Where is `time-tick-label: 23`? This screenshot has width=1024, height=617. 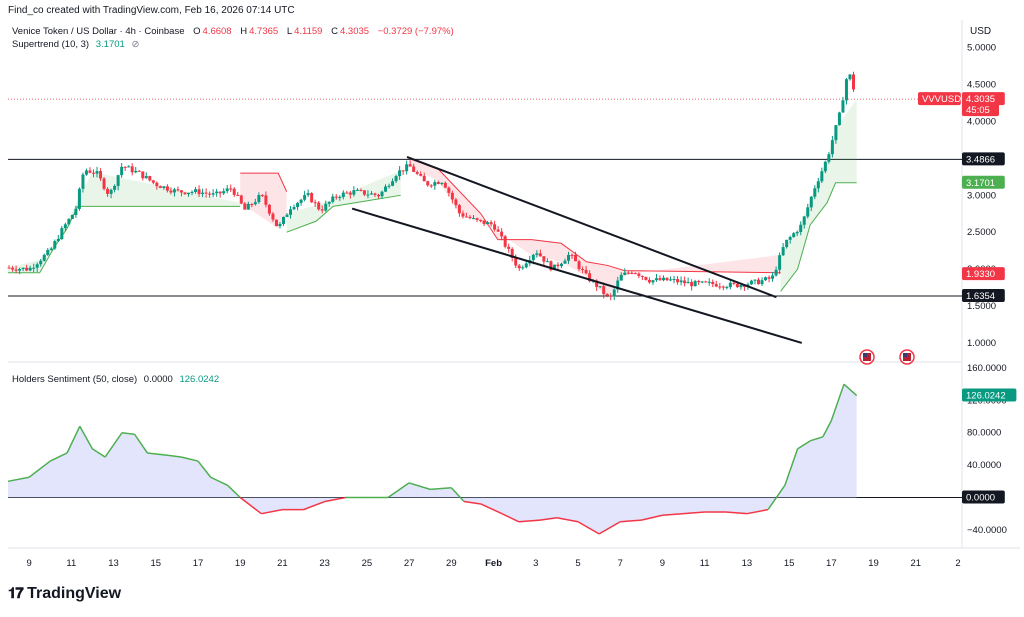 time-tick-label: 23 is located at coordinates (324, 563).